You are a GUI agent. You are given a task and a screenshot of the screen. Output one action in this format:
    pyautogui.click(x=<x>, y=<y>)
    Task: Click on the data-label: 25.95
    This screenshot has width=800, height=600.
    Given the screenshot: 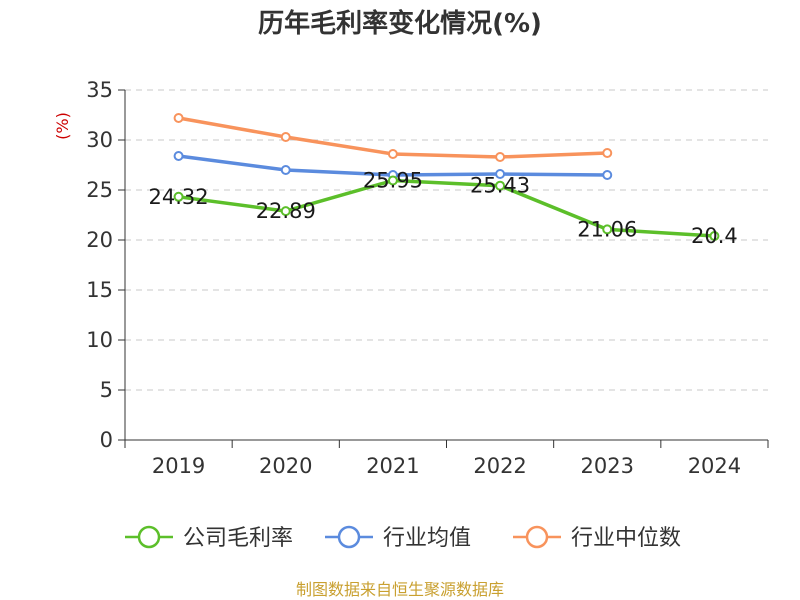 What is the action you would take?
    pyautogui.click(x=393, y=181)
    